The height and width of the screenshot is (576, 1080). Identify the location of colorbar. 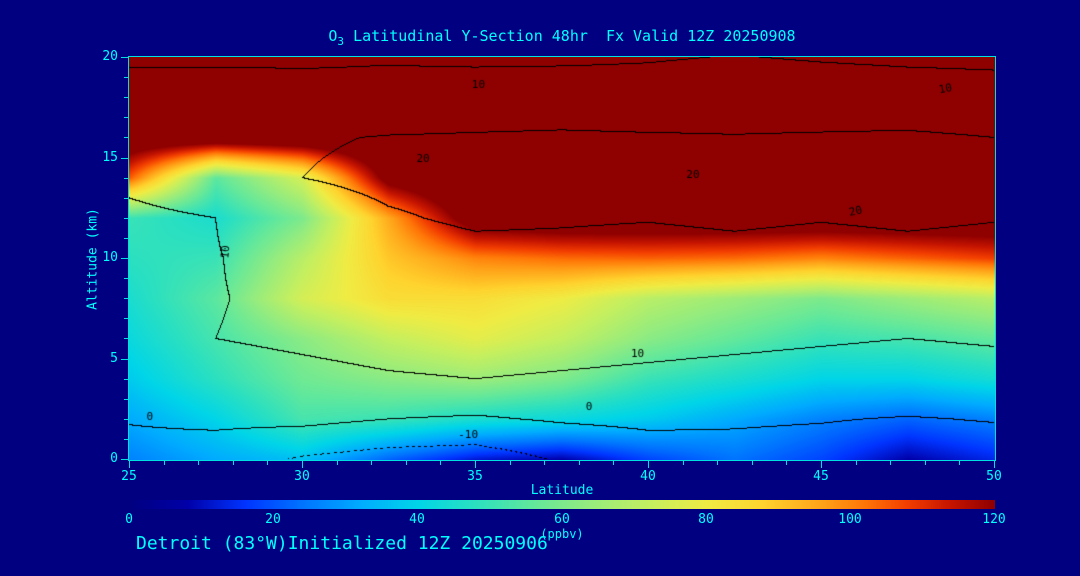
(562, 504).